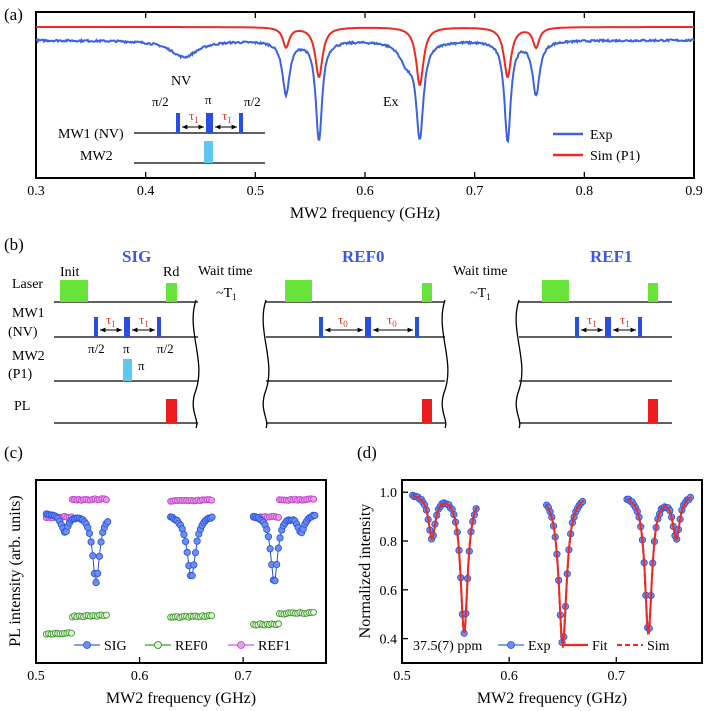 This screenshot has width=708, height=711. What do you see at coordinates (389, 493) in the screenshot?
I see `d-y-tick-label-3: 1.0` at bounding box center [389, 493].